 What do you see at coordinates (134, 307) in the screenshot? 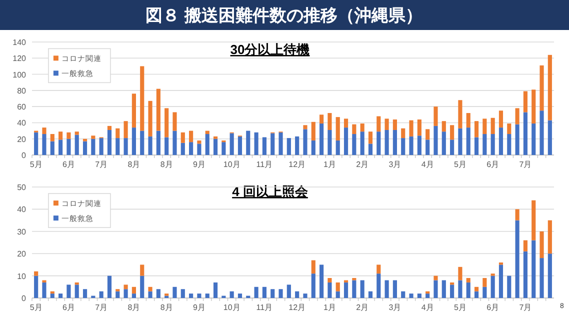
I see `x-tick-label: 8月` at bounding box center [134, 307].